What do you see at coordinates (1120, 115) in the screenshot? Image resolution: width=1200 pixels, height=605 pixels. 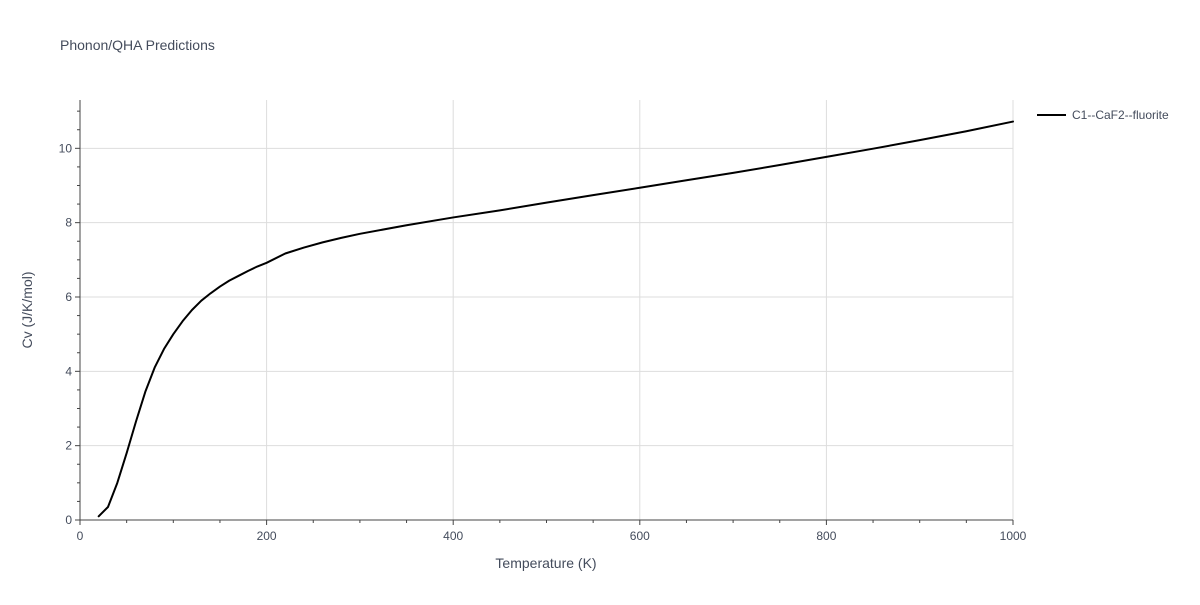 I see `legend-label: C1--CaF2--fluorite` at bounding box center [1120, 115].